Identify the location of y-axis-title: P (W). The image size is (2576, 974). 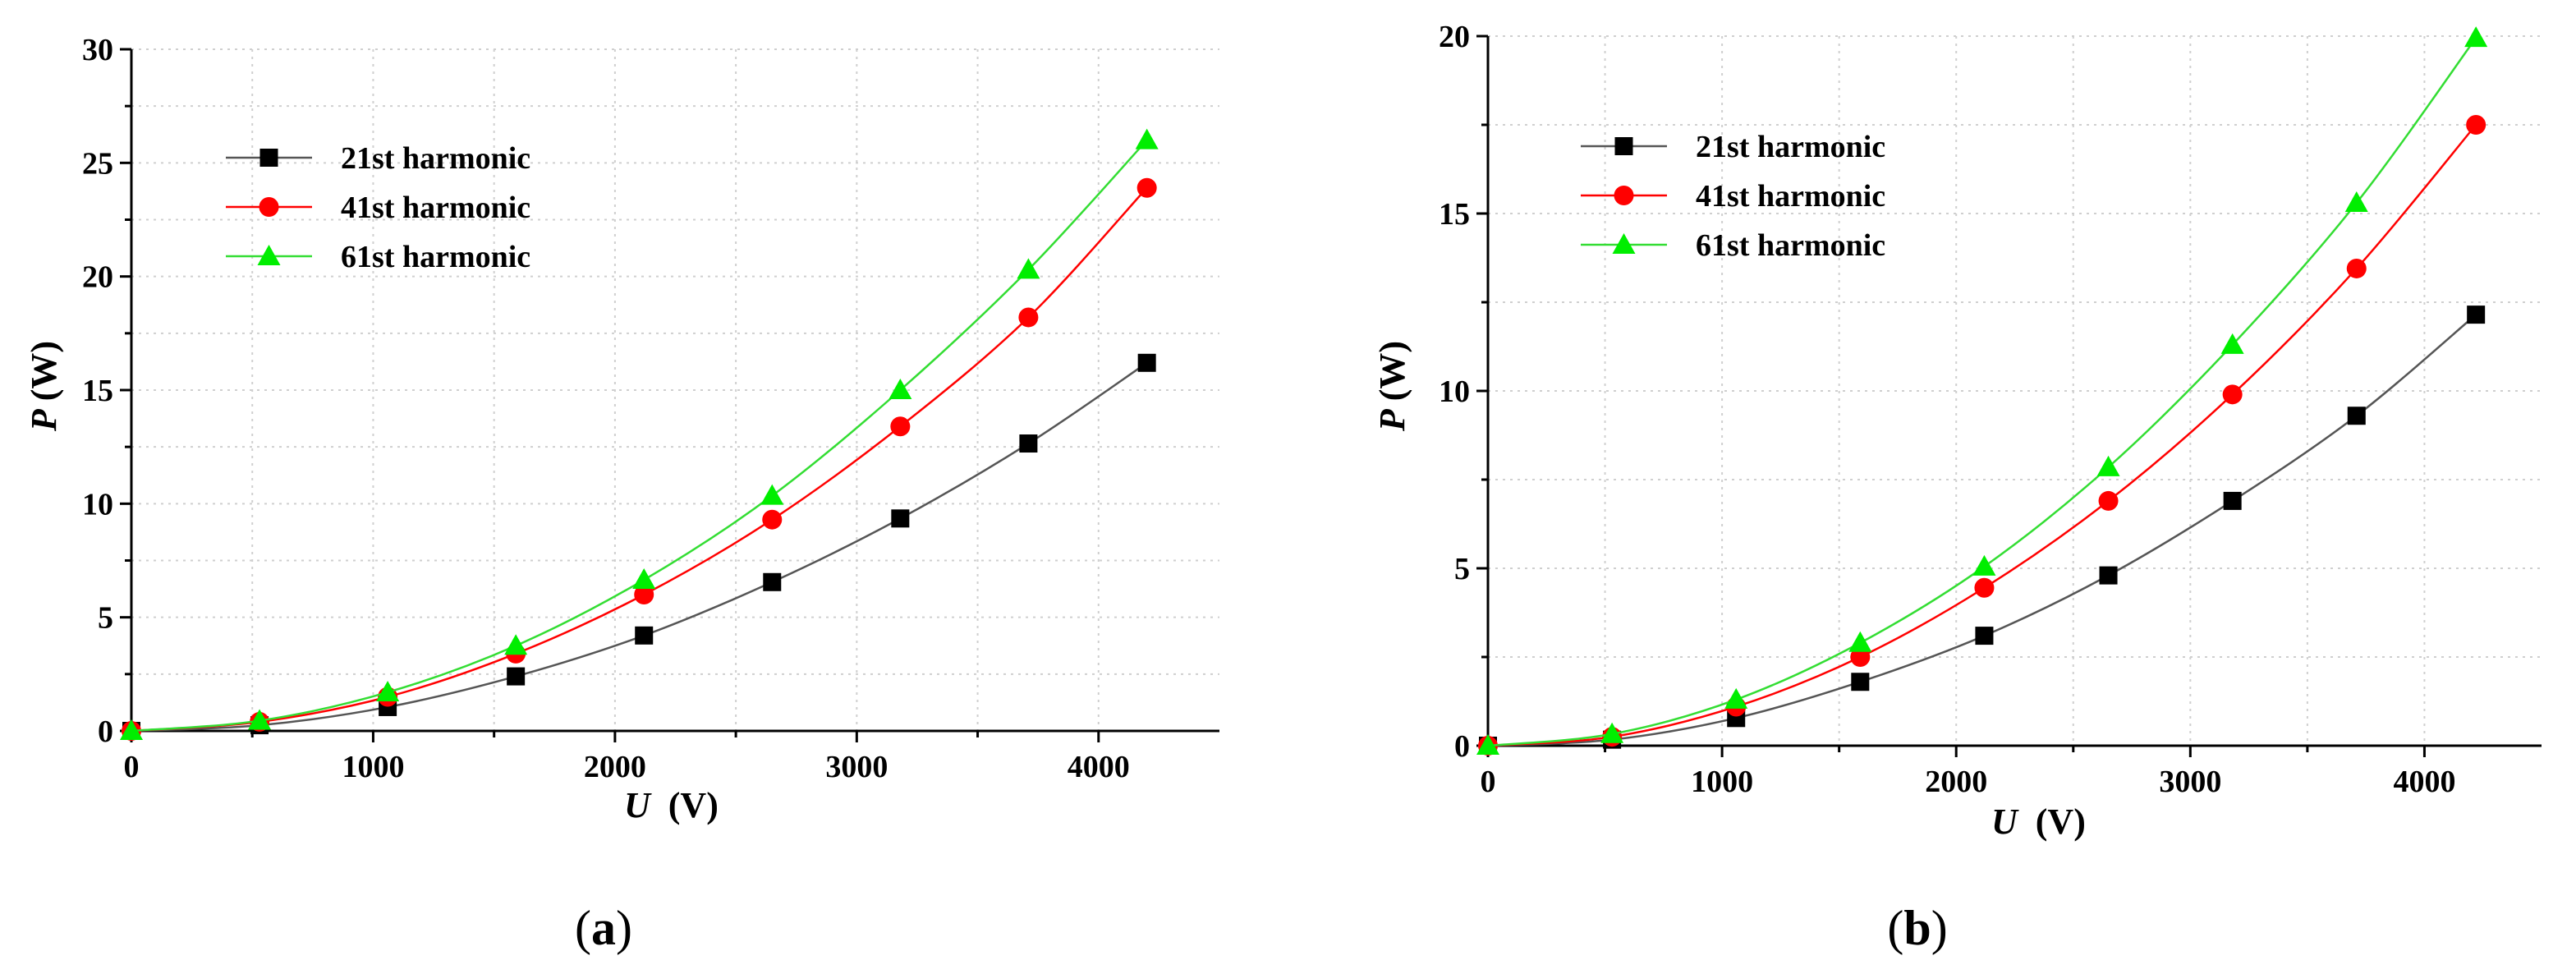
(44, 386).